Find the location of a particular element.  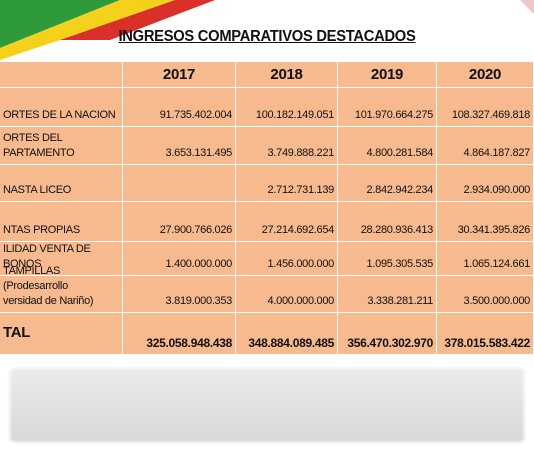

value-cell: 4.800.281.584 is located at coordinates (387, 146).